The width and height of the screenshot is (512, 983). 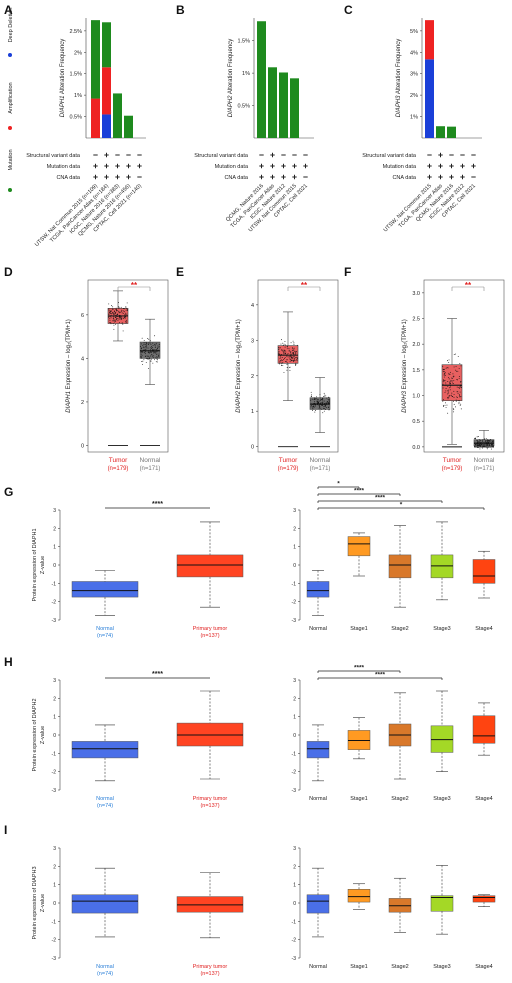 I want to click on alt-bar-mutation, so click(x=117, y=115).